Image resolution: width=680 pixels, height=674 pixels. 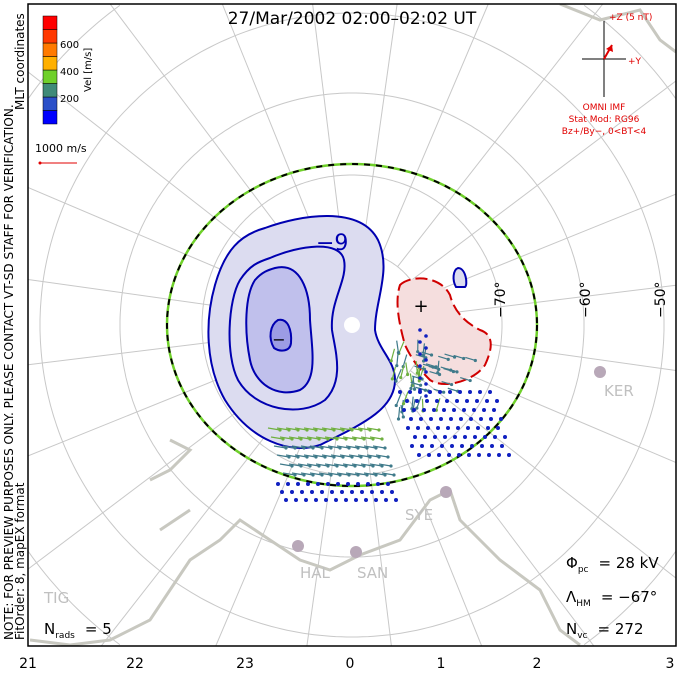 I want to click on mlt-label: 3, so click(x=670, y=664).